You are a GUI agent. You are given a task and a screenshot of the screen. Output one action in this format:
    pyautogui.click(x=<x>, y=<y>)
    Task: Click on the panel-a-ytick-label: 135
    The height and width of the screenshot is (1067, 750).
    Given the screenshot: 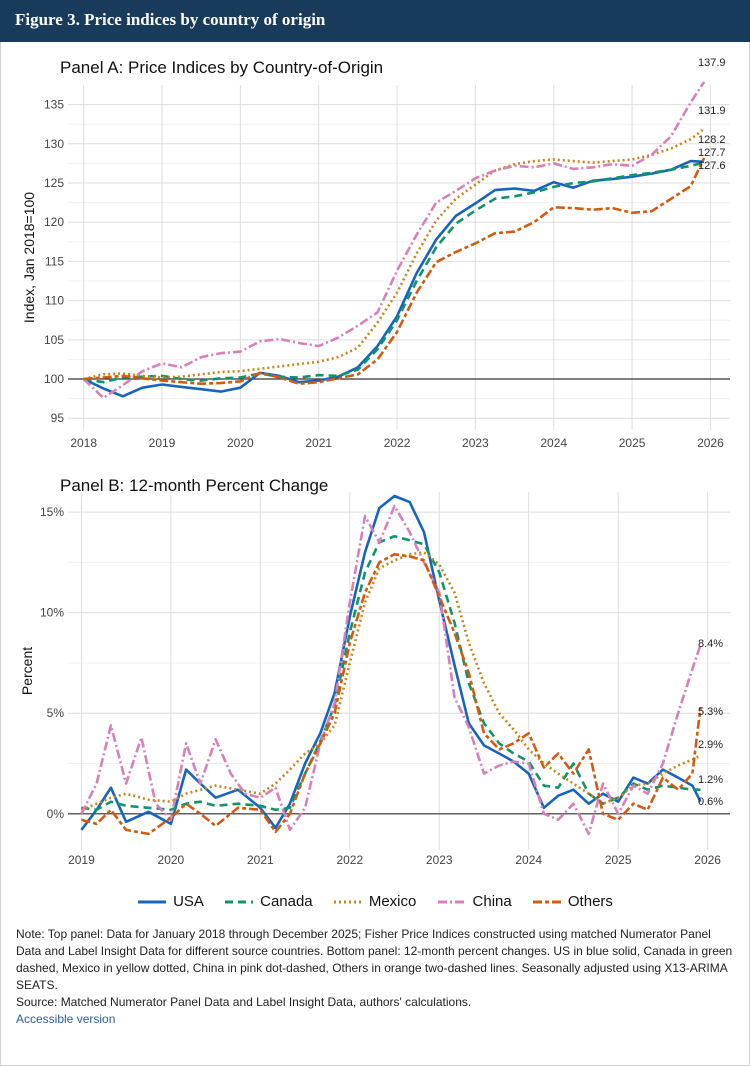 What is the action you would take?
    pyautogui.click(x=54, y=105)
    